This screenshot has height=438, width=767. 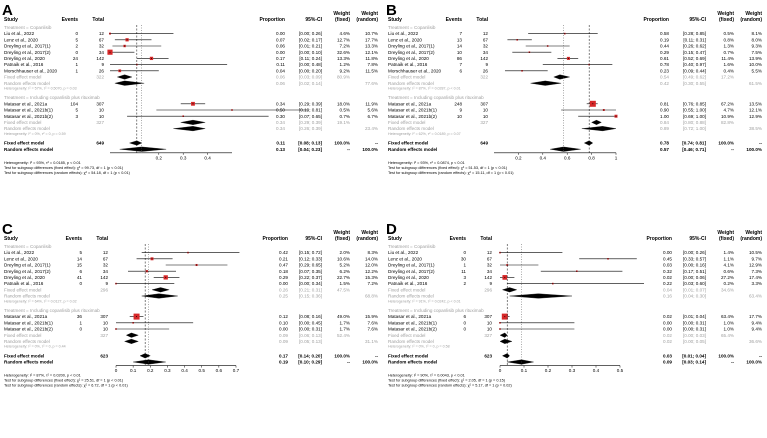 What do you see at coordinates (280, 122) in the screenshot?
I see `subgroup-fixed-proportion: 0.34` at bounding box center [280, 122].